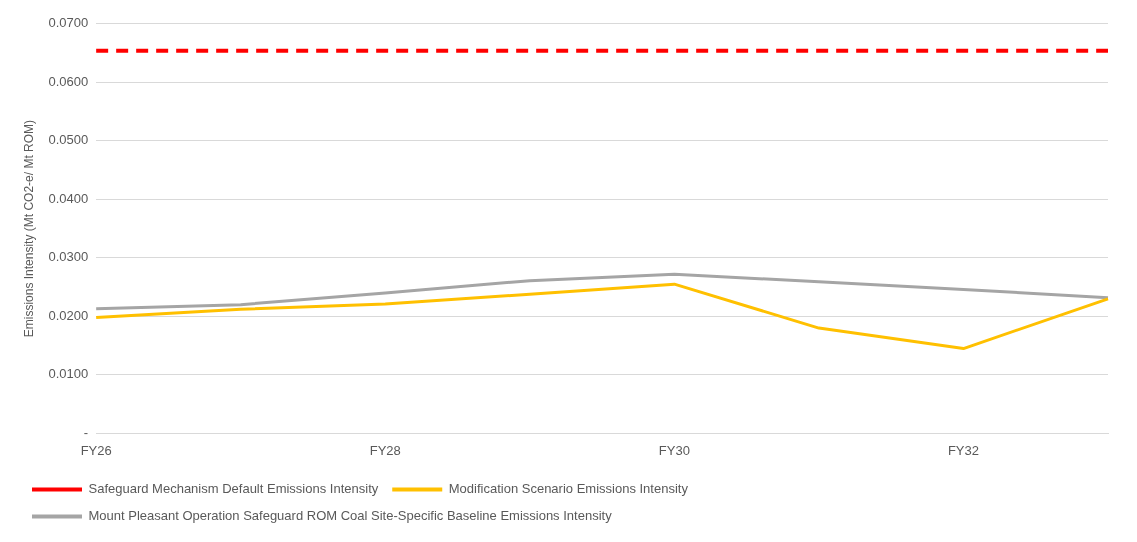 This screenshot has width=1137, height=542. Describe the element at coordinates (86, 432) in the screenshot. I see `y-tick-label: -` at that location.